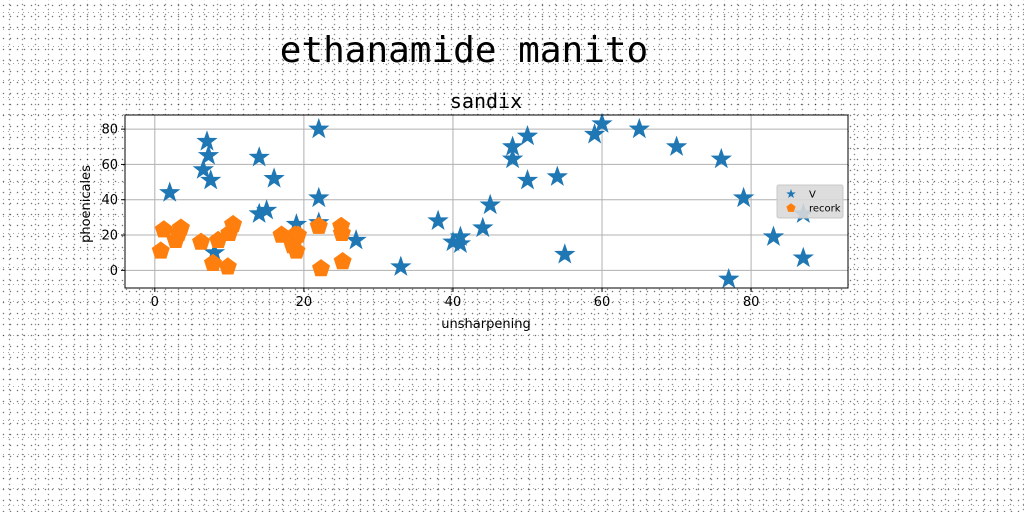  Describe the element at coordinates (464, 50) in the screenshot. I see `figure-title: ethanamide manito` at that location.